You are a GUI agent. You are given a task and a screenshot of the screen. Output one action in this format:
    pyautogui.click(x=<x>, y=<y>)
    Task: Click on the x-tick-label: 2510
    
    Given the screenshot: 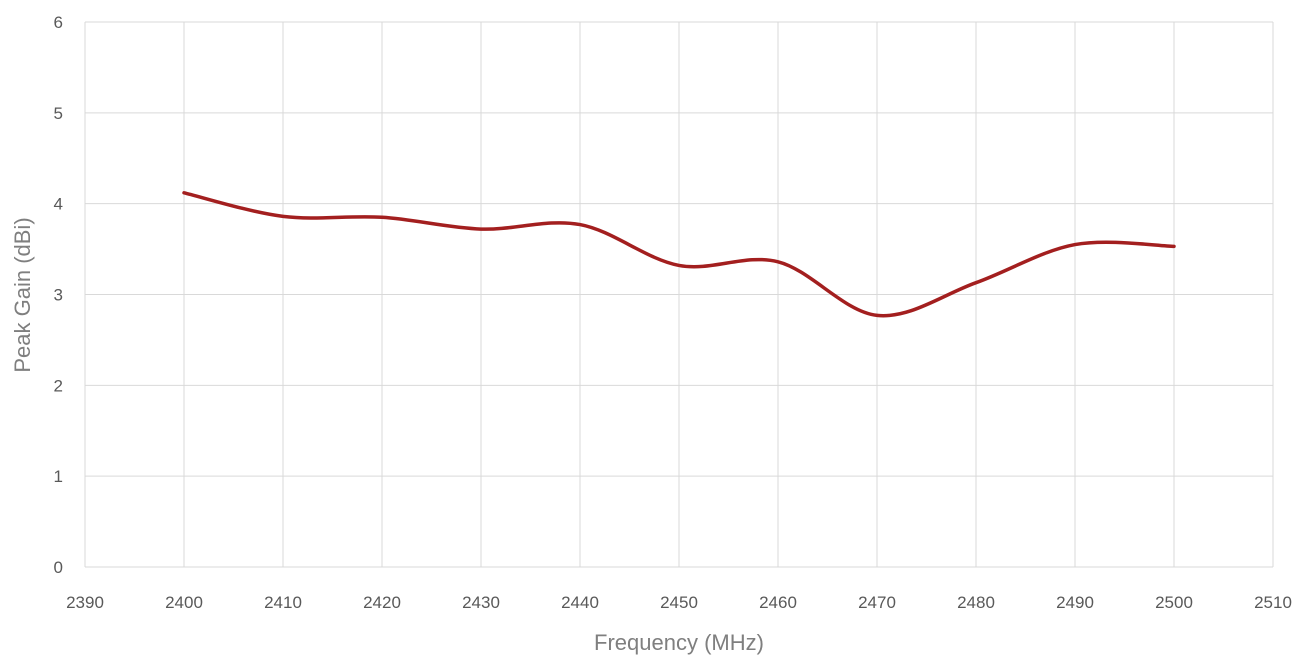 What is the action you would take?
    pyautogui.click(x=1273, y=602)
    